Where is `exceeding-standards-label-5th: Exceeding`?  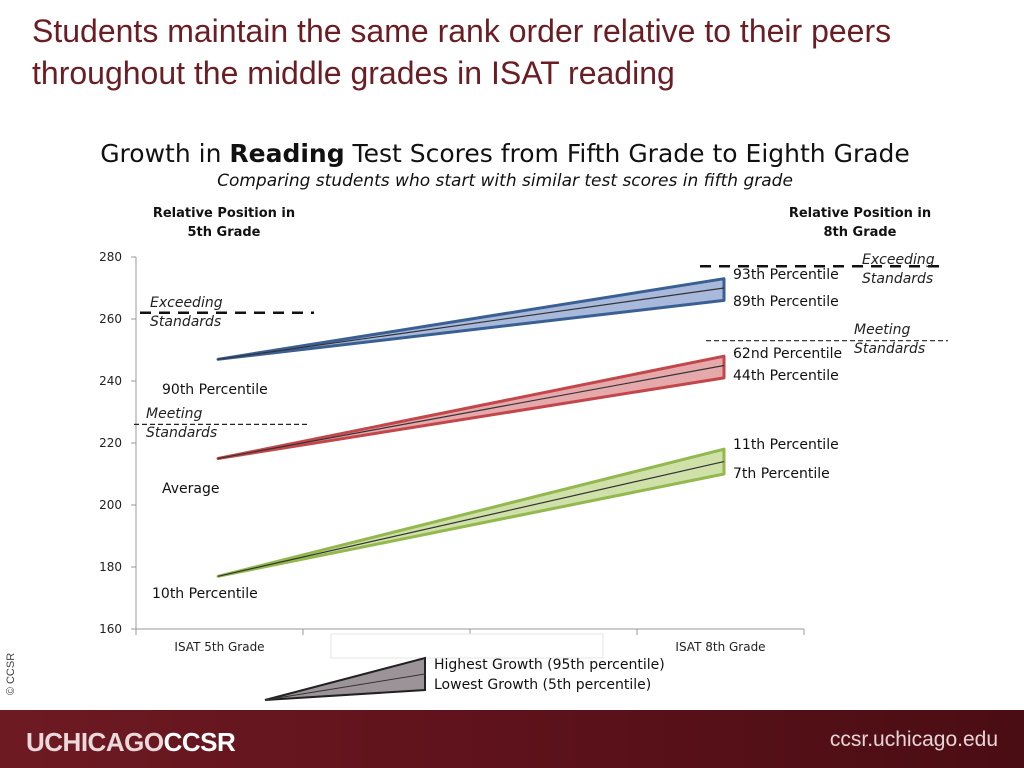 exceeding-standards-label-5th: Exceeding is located at coordinates (186, 303).